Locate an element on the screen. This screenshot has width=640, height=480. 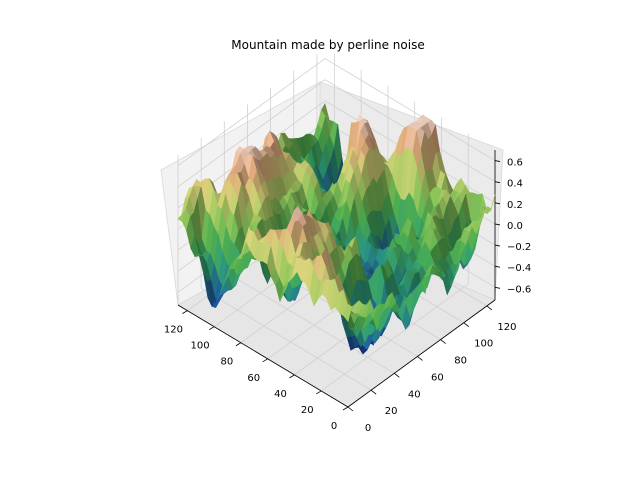
z-tick-label: 0.6 is located at coordinates (515, 163).